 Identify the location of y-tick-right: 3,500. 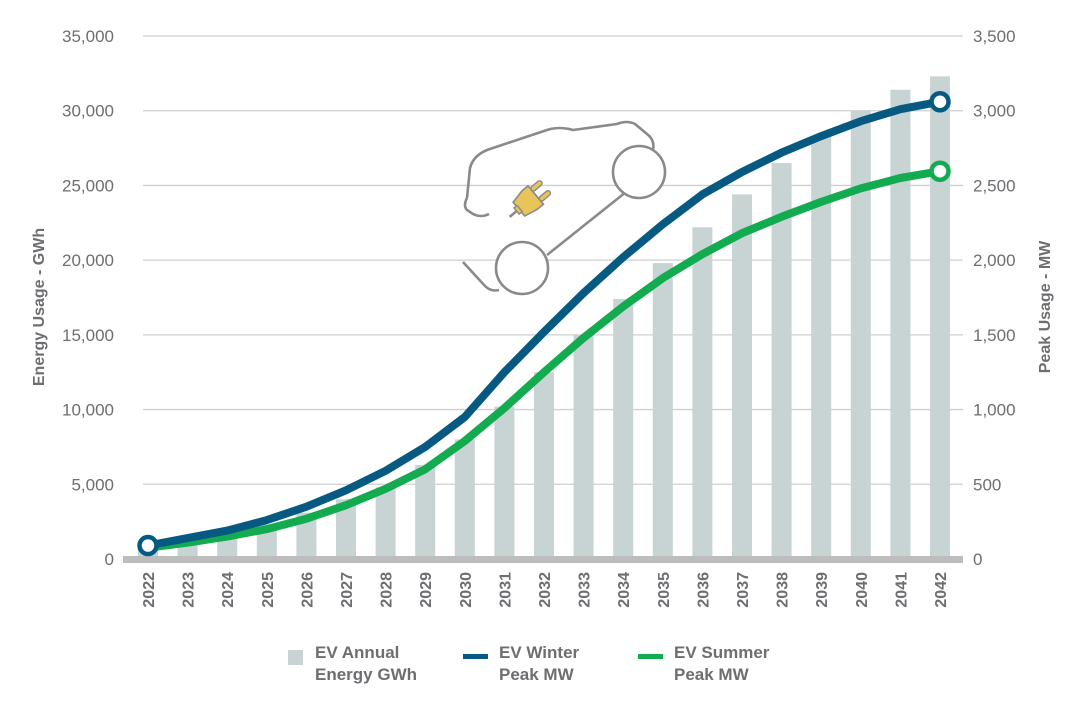
(994, 36).